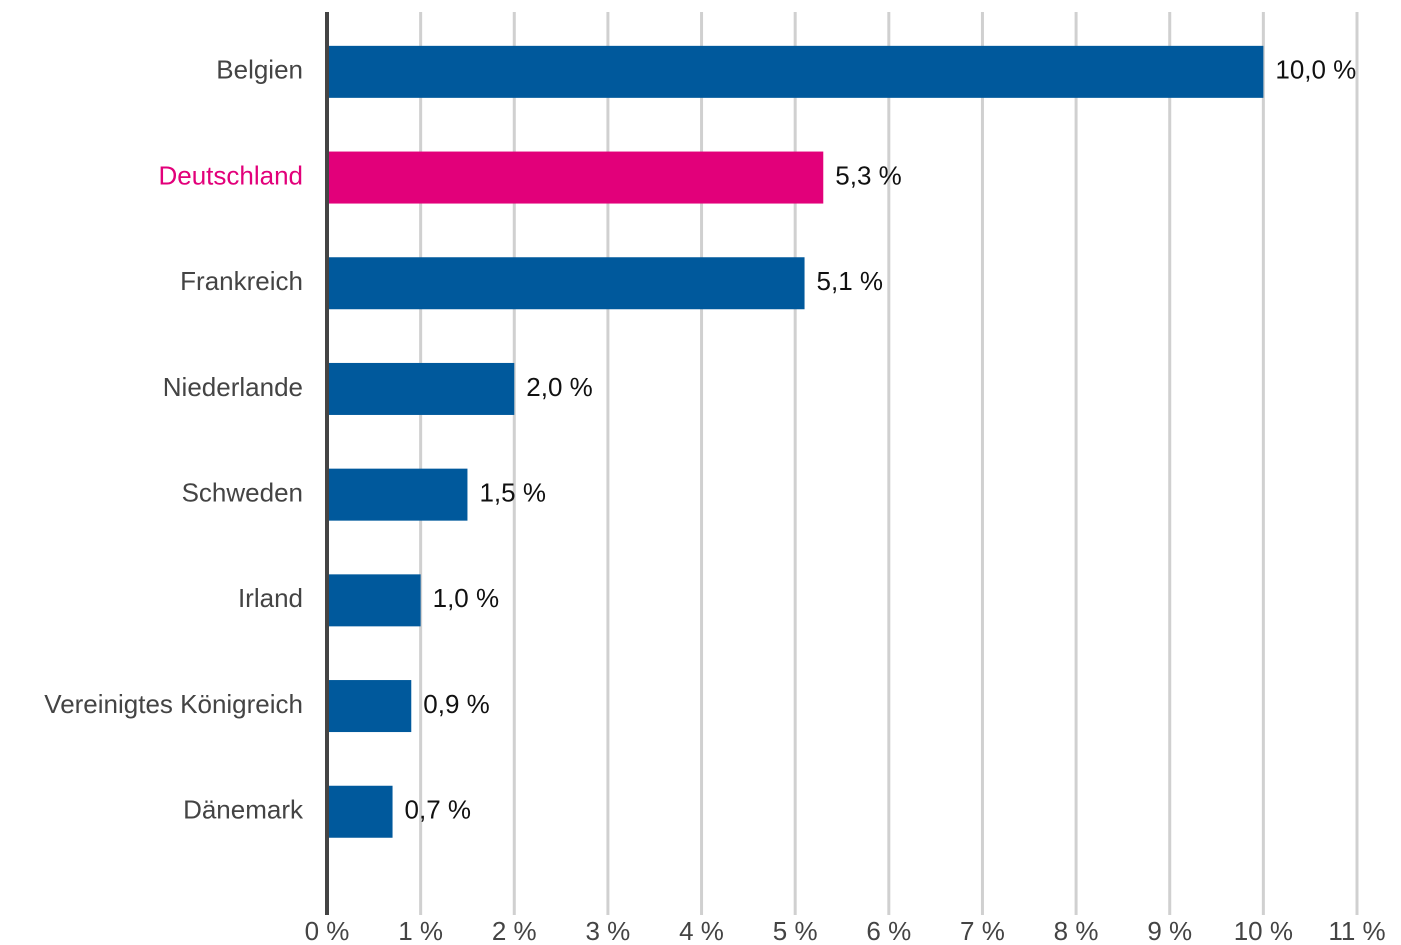  What do you see at coordinates (1169, 930) in the screenshot?
I see `x-tick-label: 9 %` at bounding box center [1169, 930].